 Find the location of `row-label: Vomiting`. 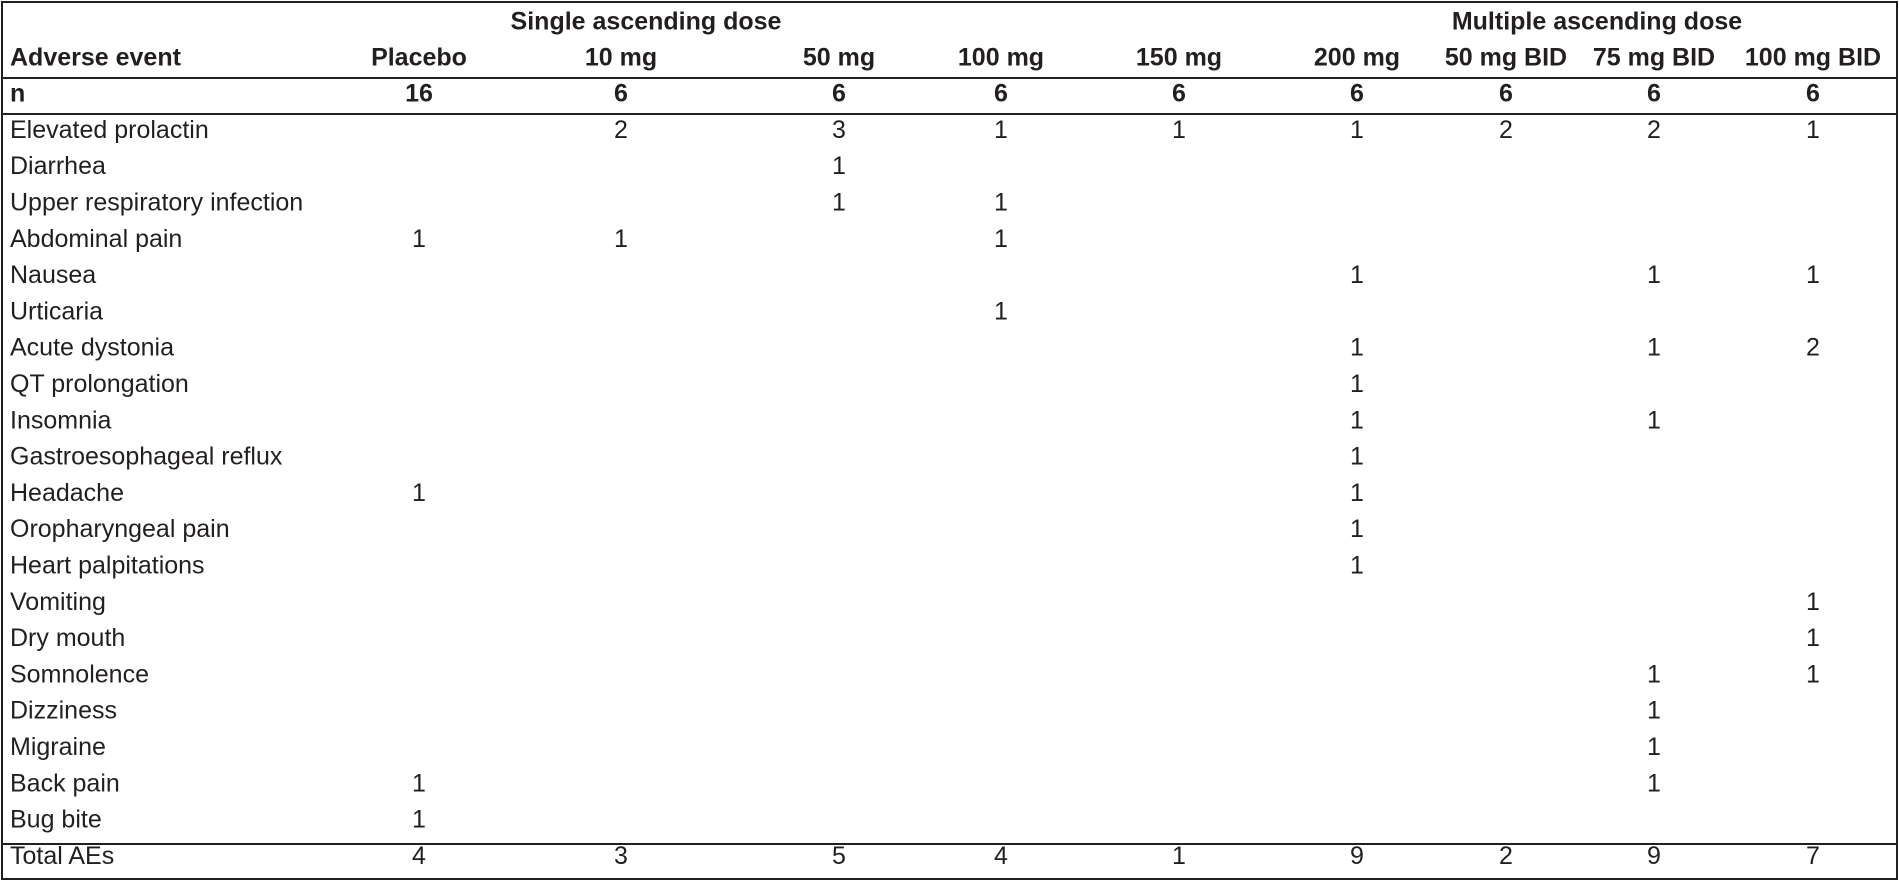

row-label: Vomiting is located at coordinates (58, 602).